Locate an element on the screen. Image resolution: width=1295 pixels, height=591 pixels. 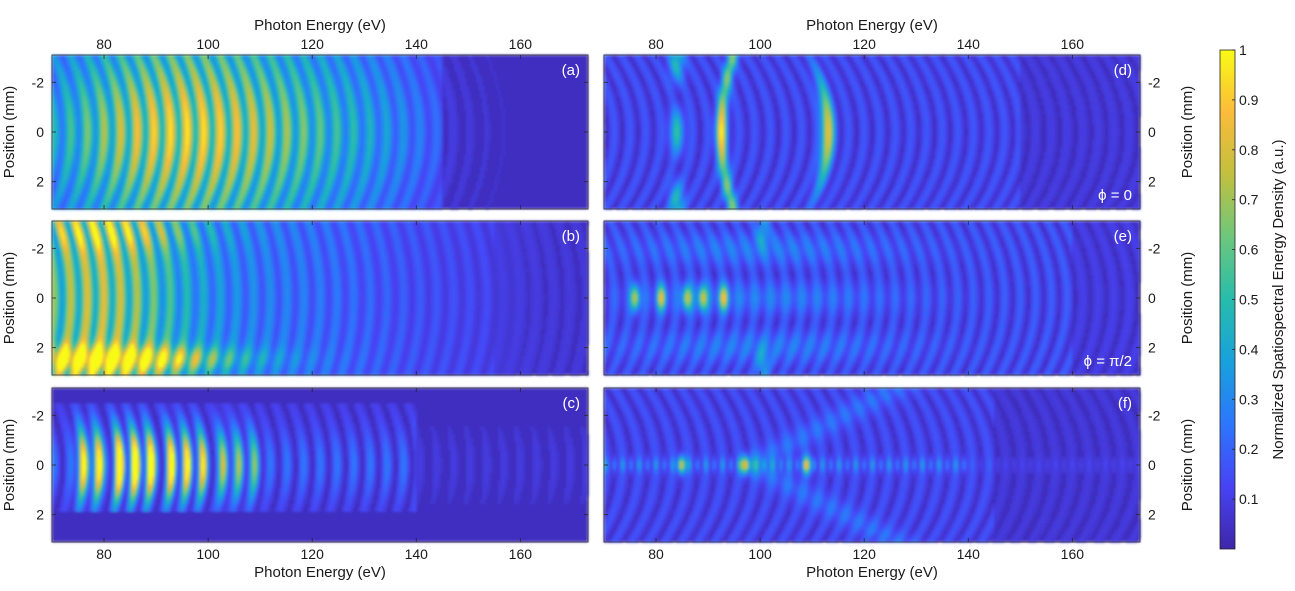
heatmap-cells is located at coordinates (320, 132).